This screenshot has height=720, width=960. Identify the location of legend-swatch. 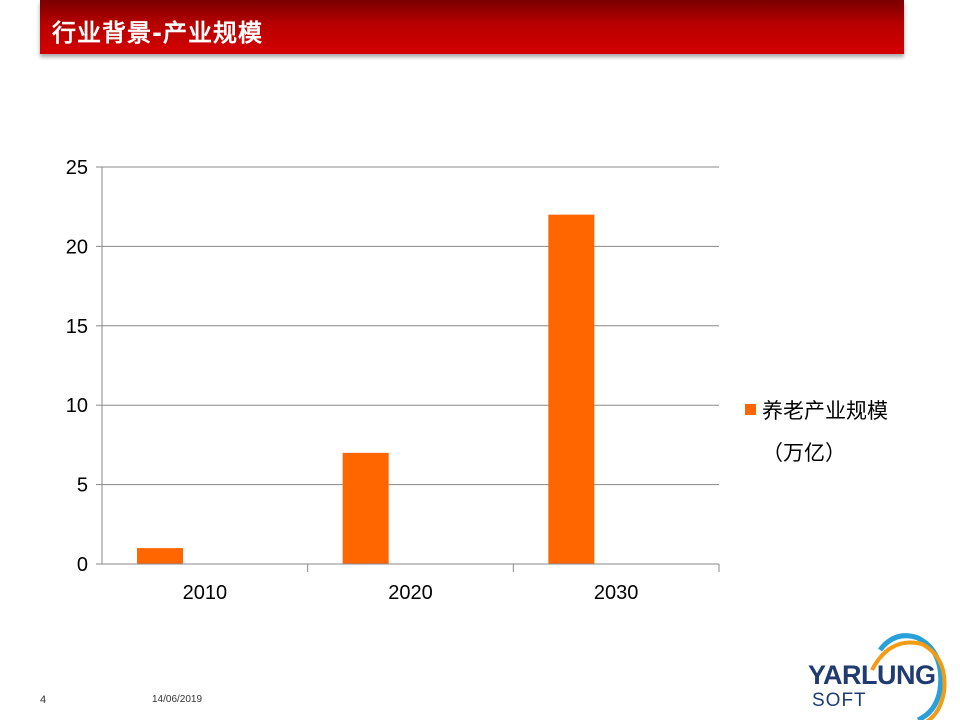
(750, 409).